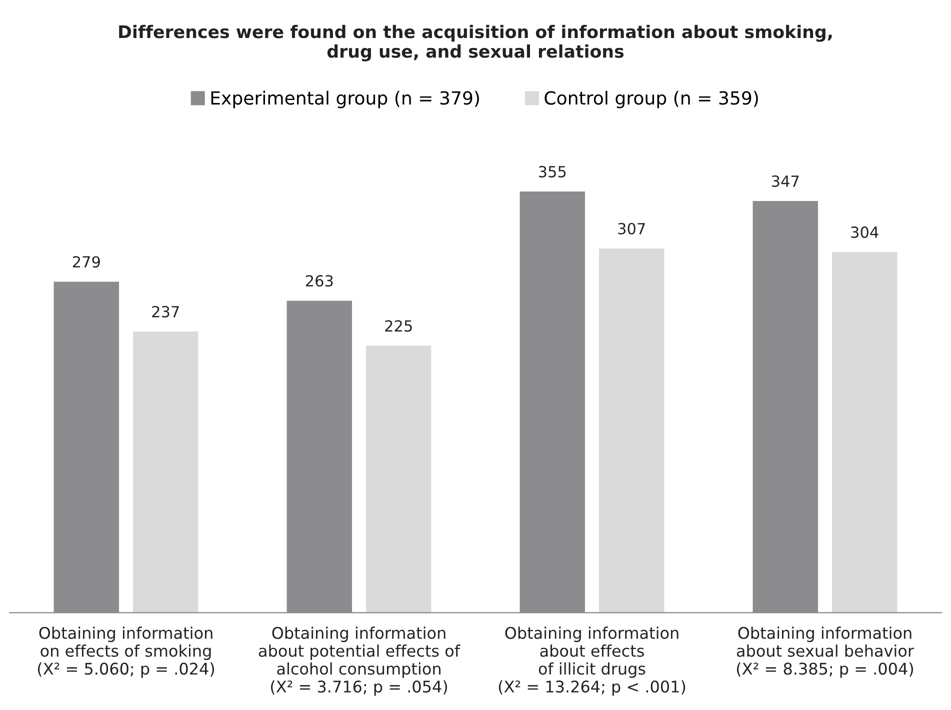  What do you see at coordinates (864, 232) in the screenshot?
I see `data-label: 304` at bounding box center [864, 232].